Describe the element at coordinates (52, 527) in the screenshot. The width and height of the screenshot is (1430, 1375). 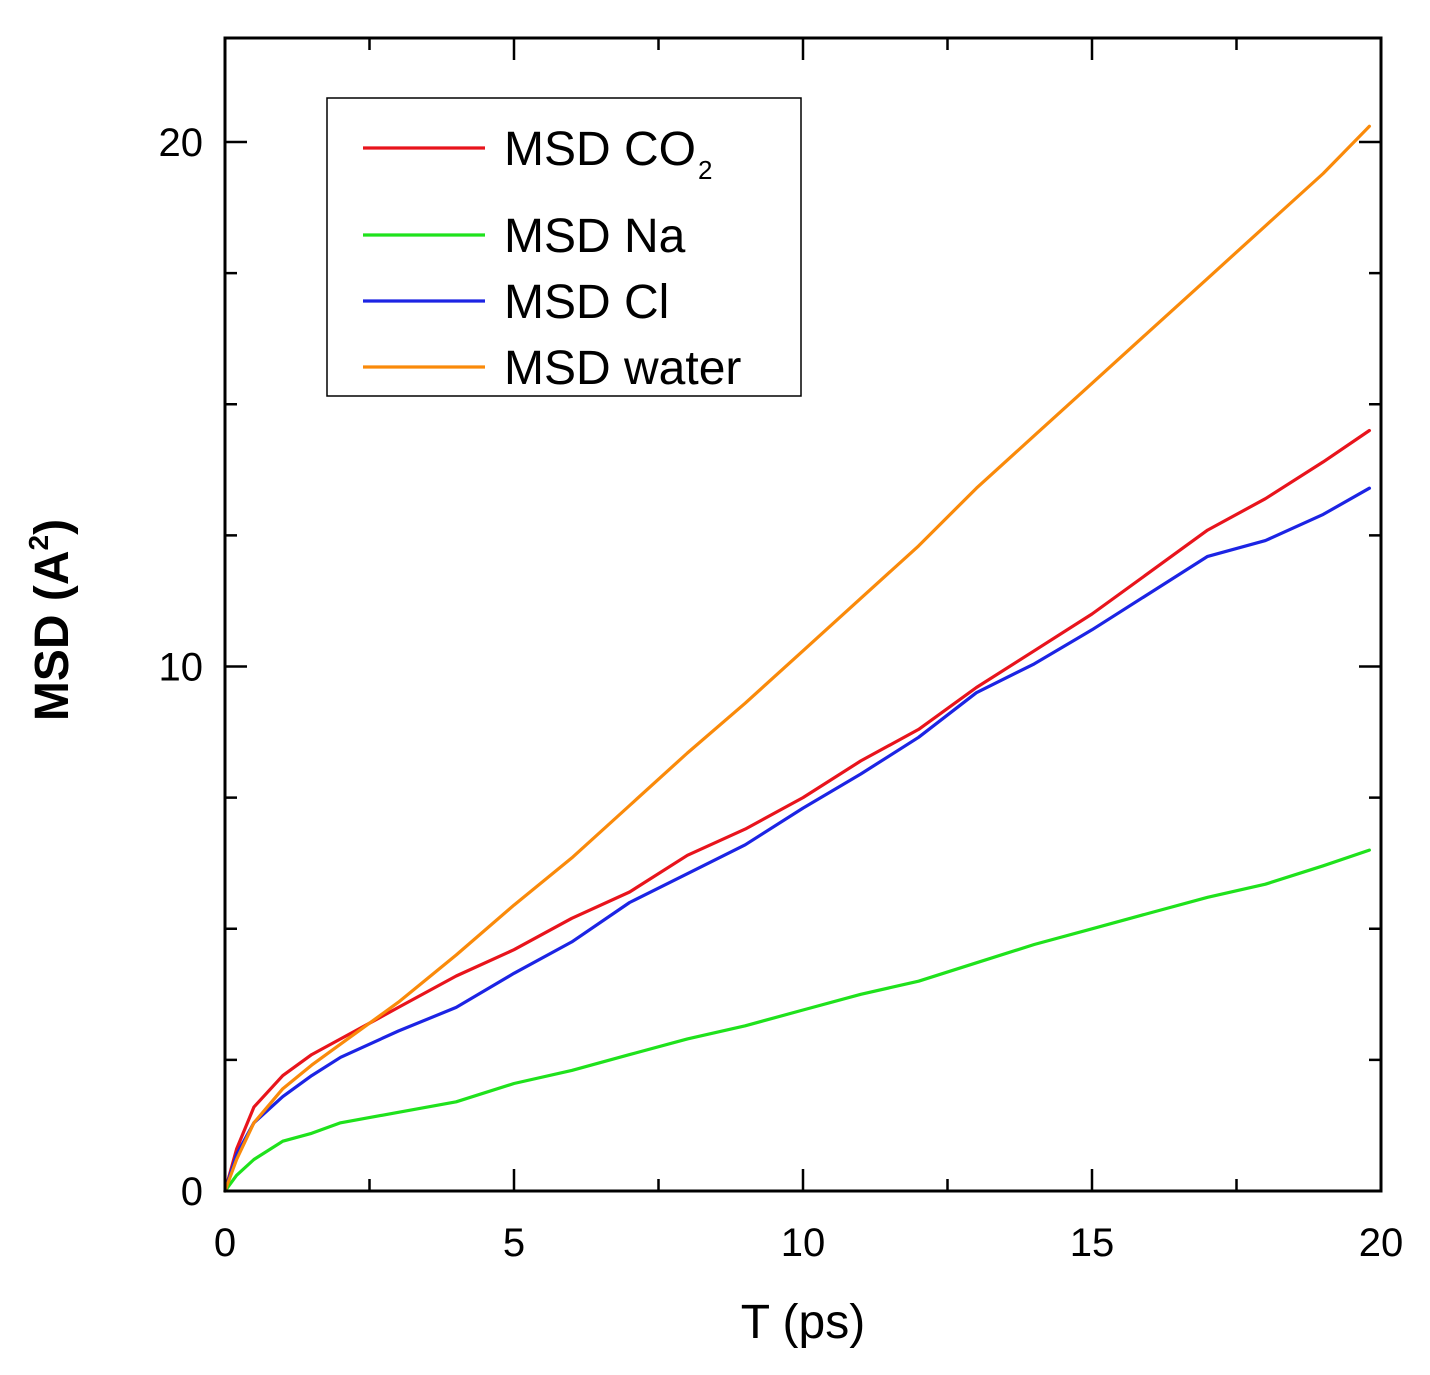
I see `y-axis-title-close: )` at that location.